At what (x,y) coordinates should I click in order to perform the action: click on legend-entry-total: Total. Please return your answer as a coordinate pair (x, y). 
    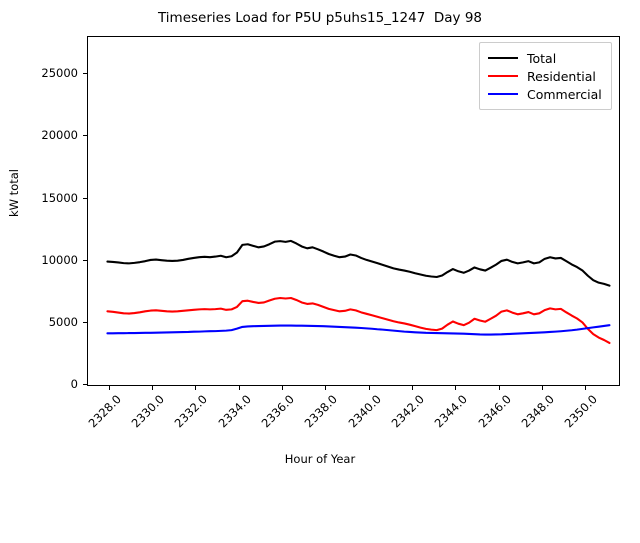
    Looking at the image, I should click on (545, 58).